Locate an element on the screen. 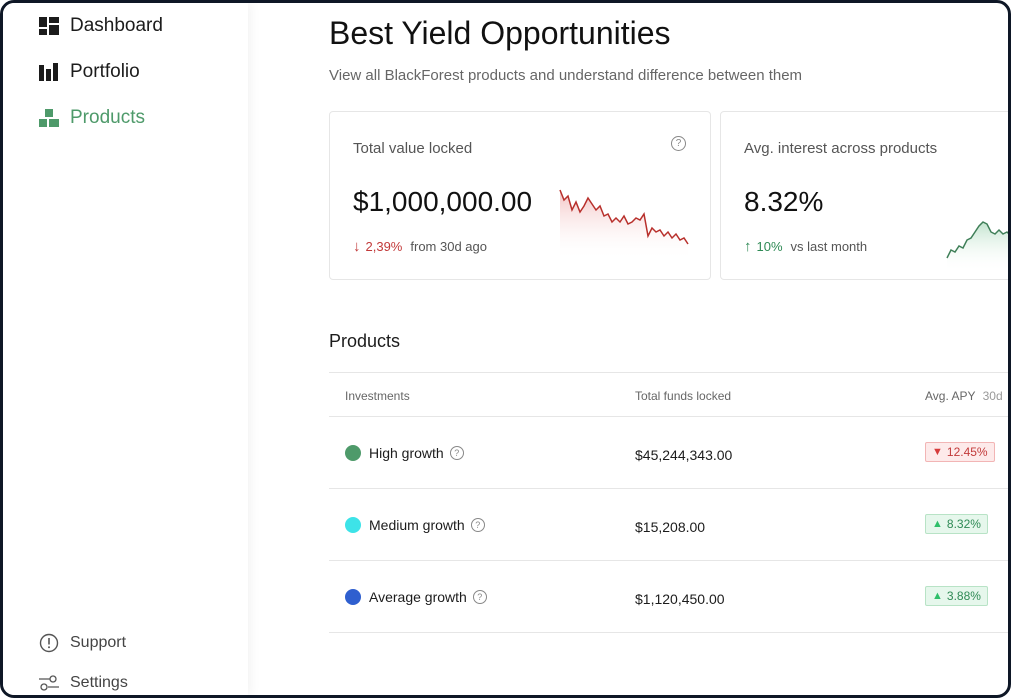 This screenshot has height=698, width=1011. card-label: Total value locked is located at coordinates (413, 148).